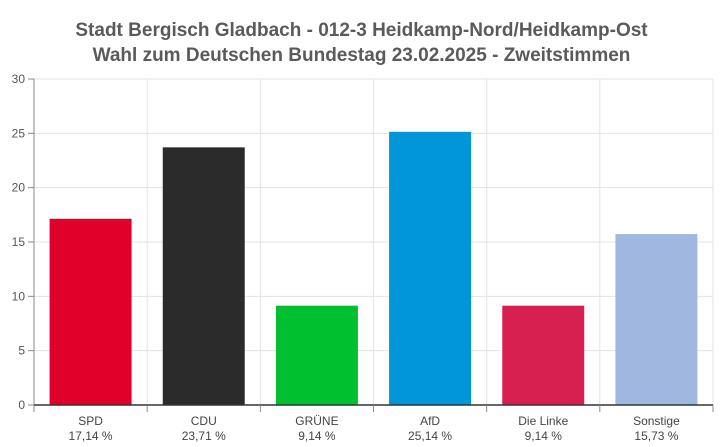 The height and width of the screenshot is (447, 723). What do you see at coordinates (656, 319) in the screenshot?
I see `bar-sonstige` at bounding box center [656, 319].